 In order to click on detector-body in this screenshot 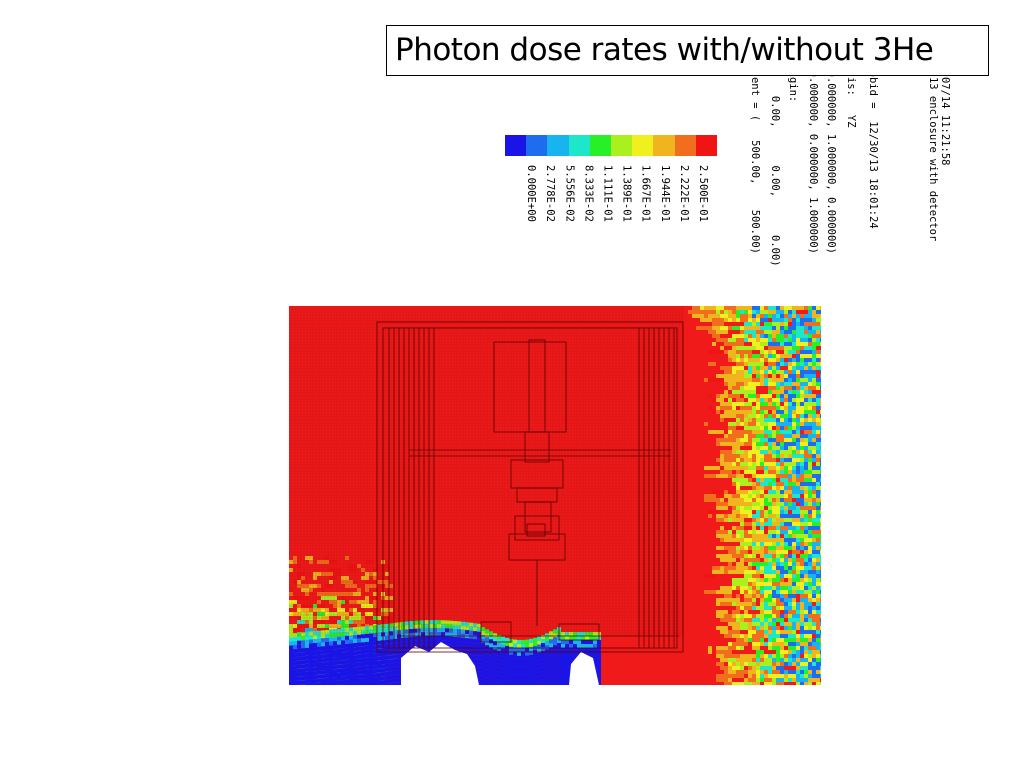, I will do `click(537, 528)`.